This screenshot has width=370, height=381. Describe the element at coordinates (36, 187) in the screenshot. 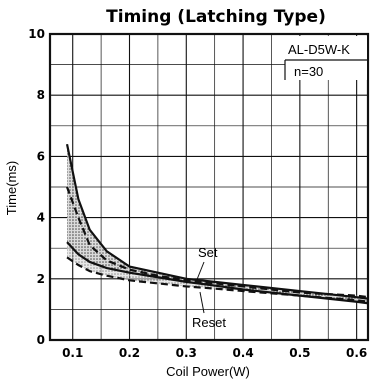

I see `y-tick-labels: 0 2 4 6 8 10` at that location.